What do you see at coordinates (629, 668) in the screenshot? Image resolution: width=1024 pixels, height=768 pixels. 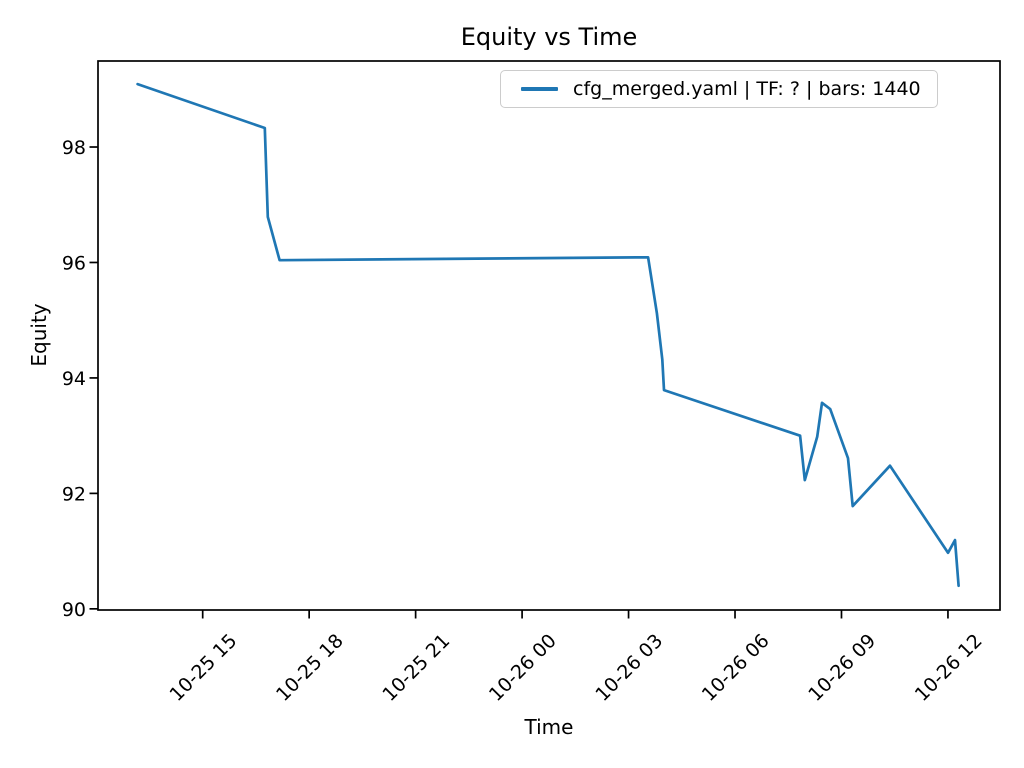 I see `x-tick-label: 10-26 03` at bounding box center [629, 668].